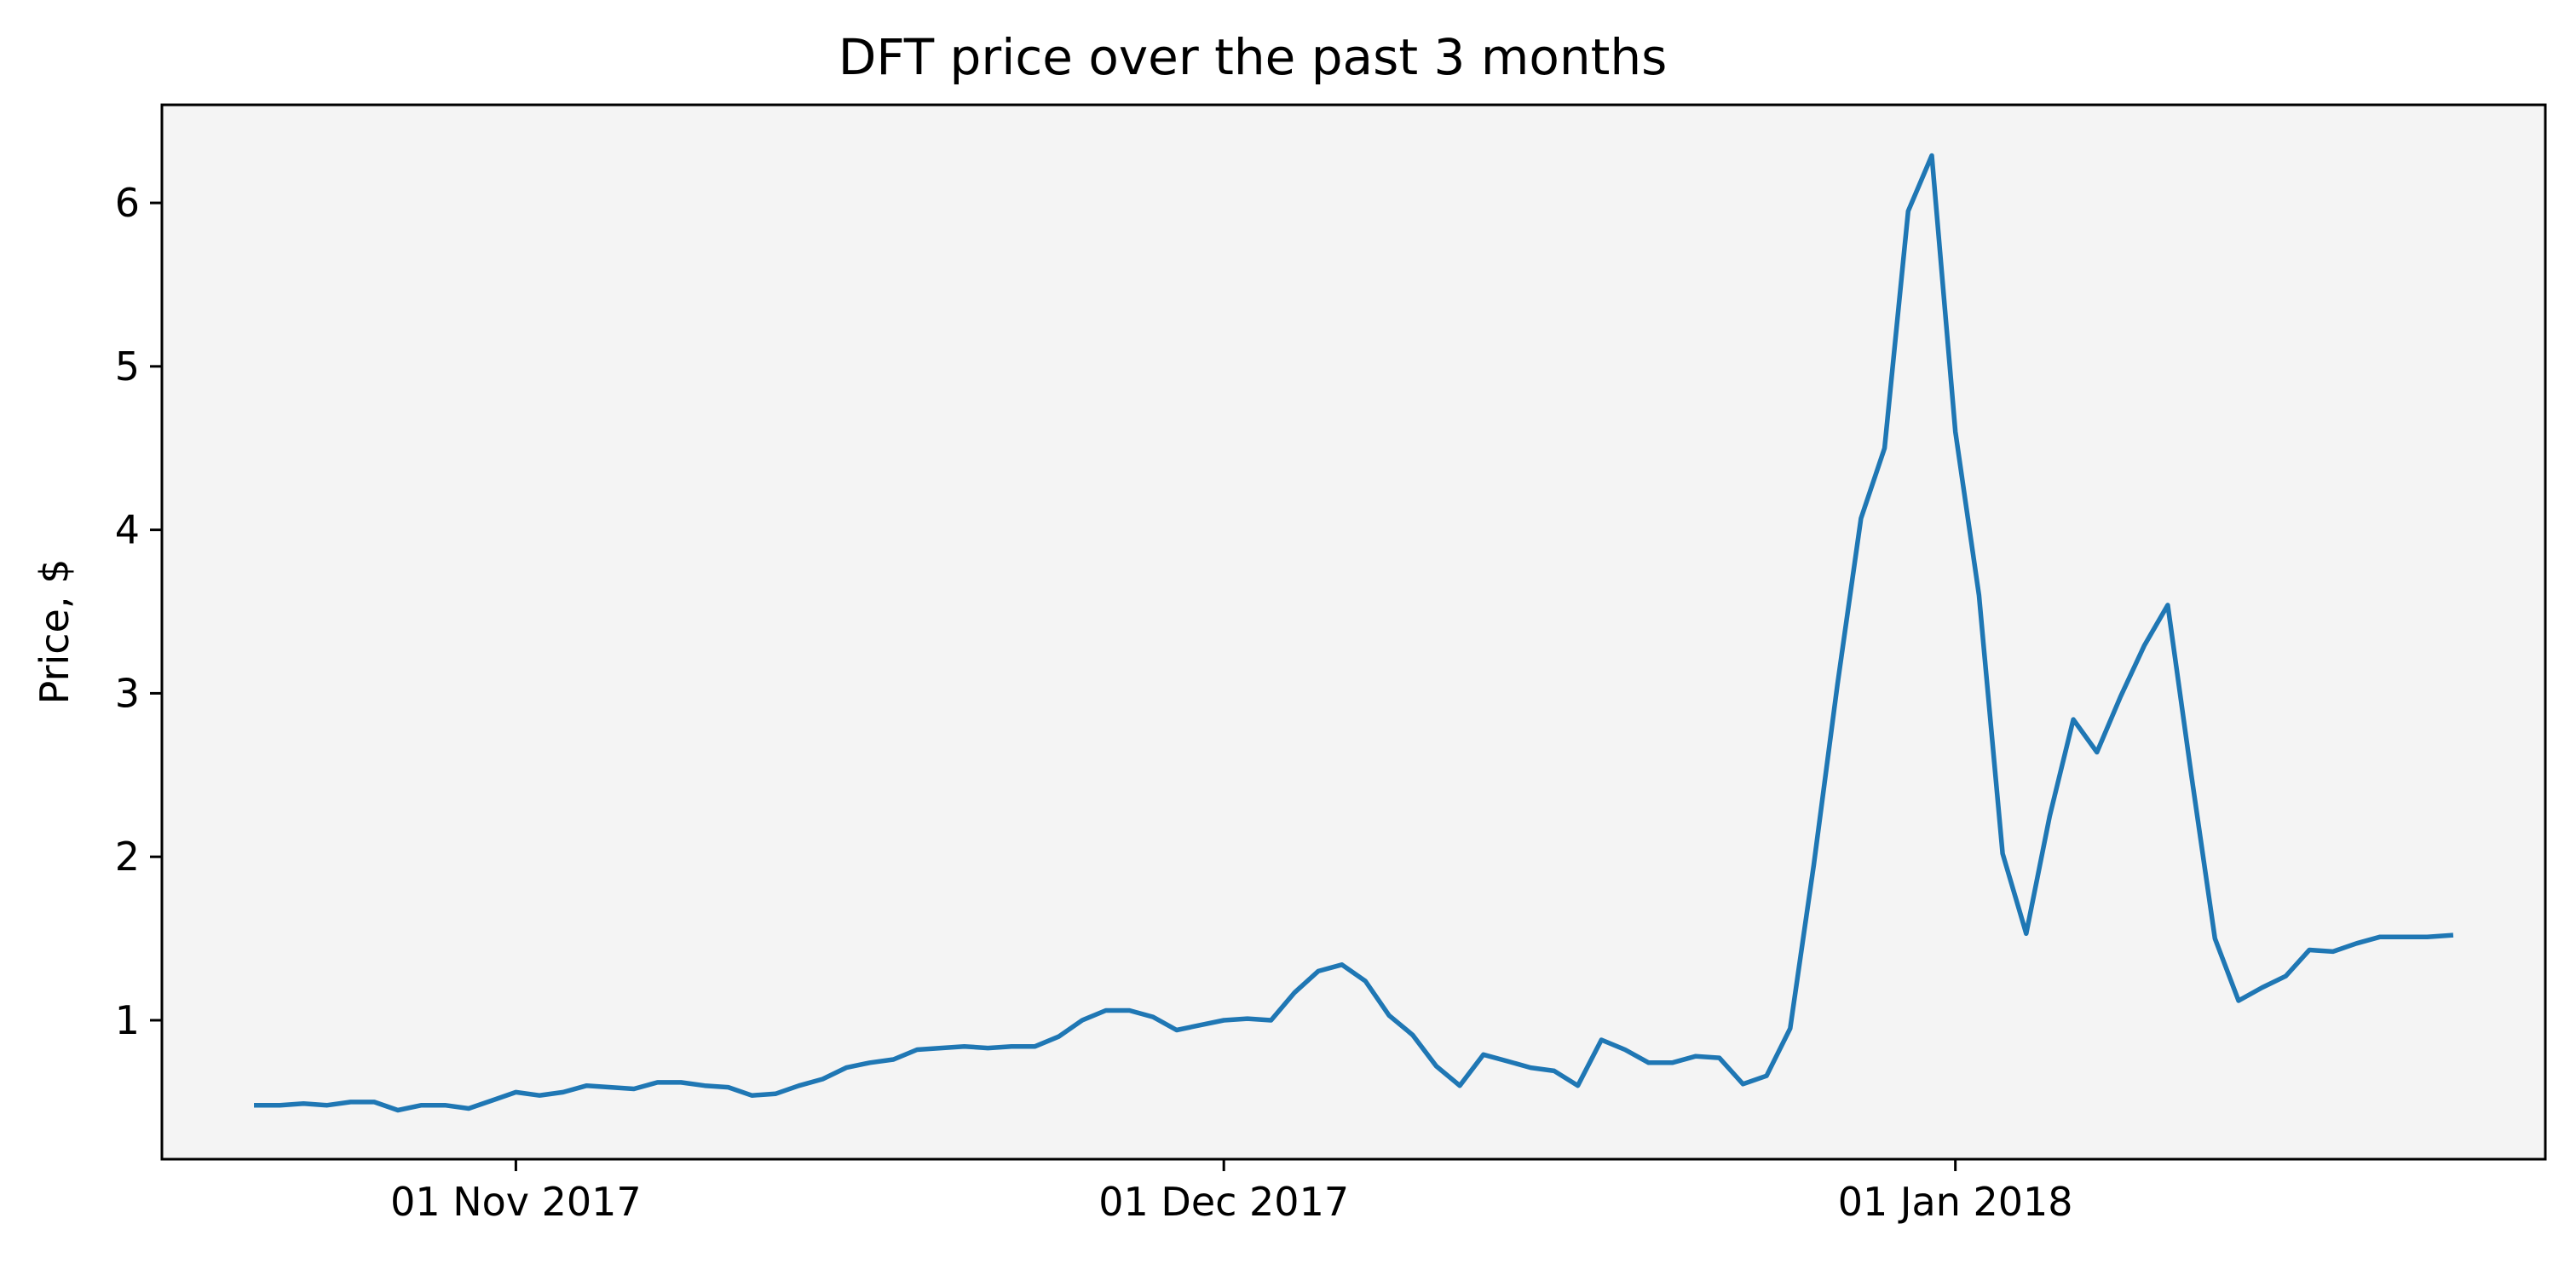 This screenshot has height=1270, width=2576. What do you see at coordinates (516, 1202) in the screenshot?
I see `x-tick-label: 01 Nov 2017` at bounding box center [516, 1202].